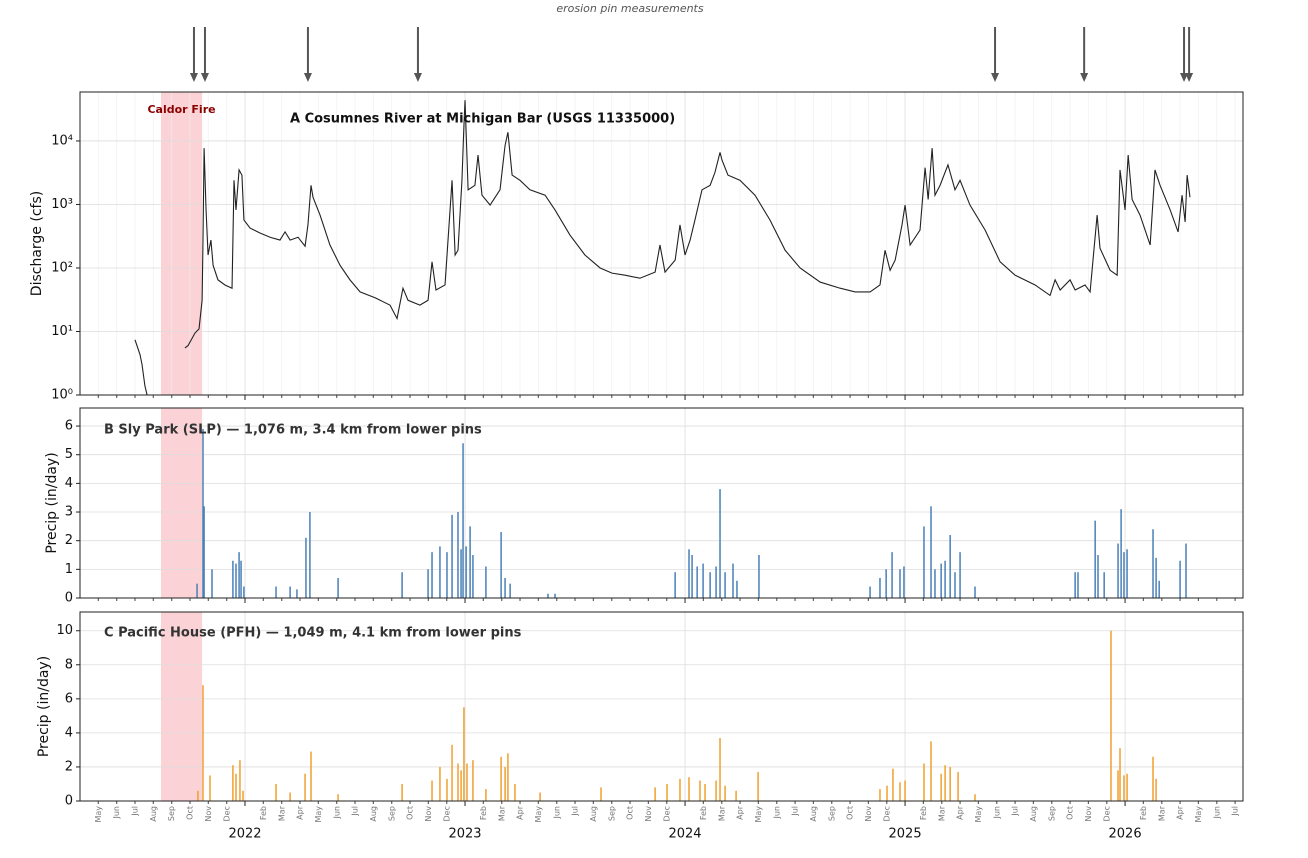 The image size is (1308, 858). What do you see at coordinates (181, 109) in the screenshot?
I see `span-label: Caldor Fire` at bounding box center [181, 109].